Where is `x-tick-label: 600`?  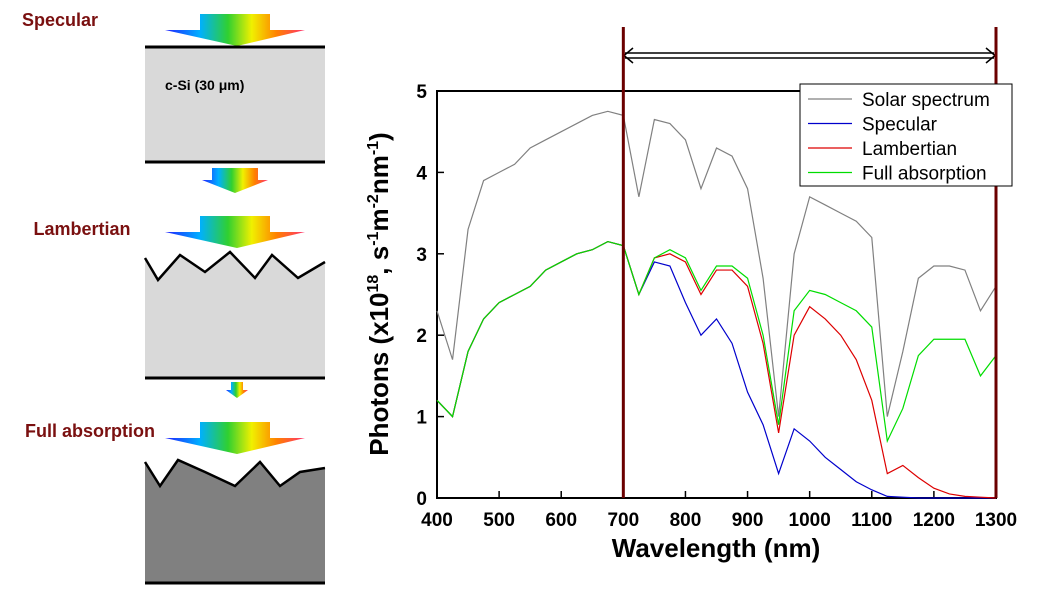 x-tick-label: 600 is located at coordinates (561, 520).